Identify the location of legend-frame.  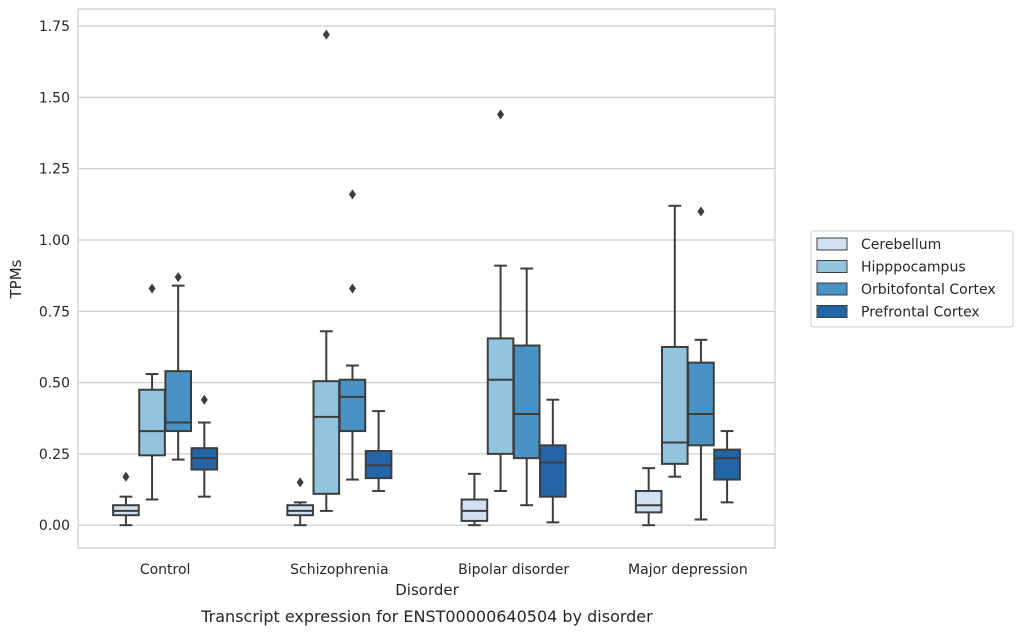
(912, 279).